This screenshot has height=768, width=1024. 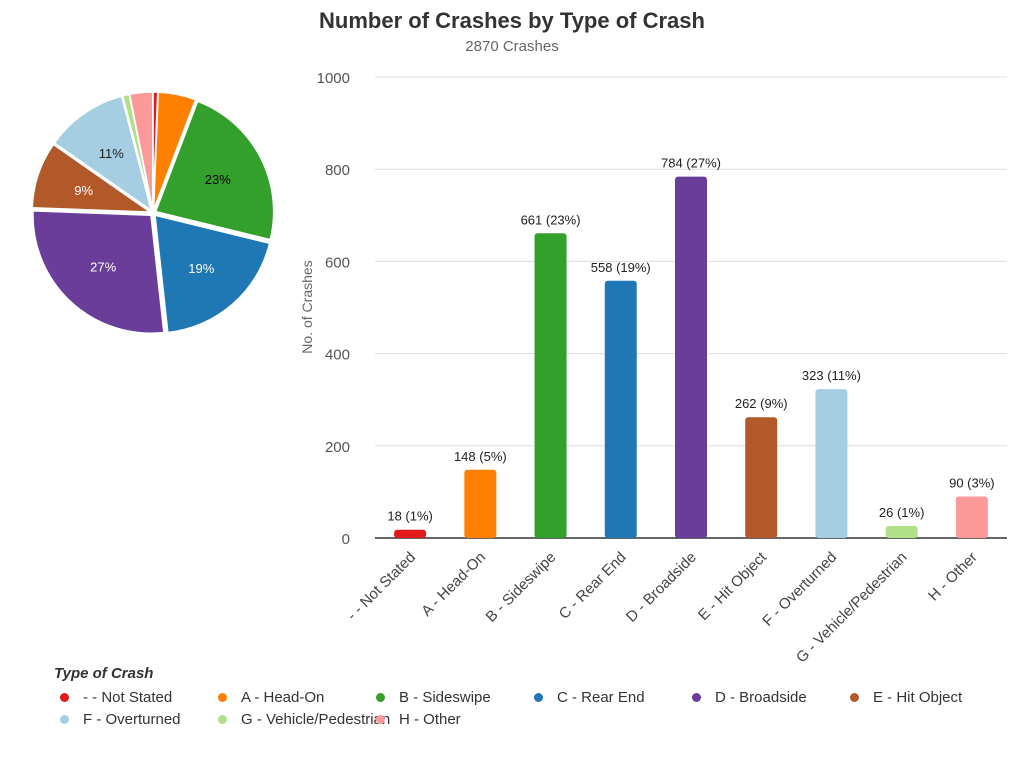 What do you see at coordinates (621, 267) in the screenshot?
I see `bar-data-label: 558 (19%)` at bounding box center [621, 267].